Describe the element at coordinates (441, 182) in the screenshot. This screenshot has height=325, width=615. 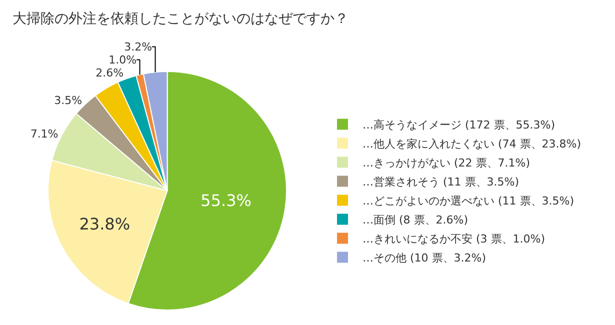
I see `legend-label: …営業されそう (11 票、3.5%)` at that location.